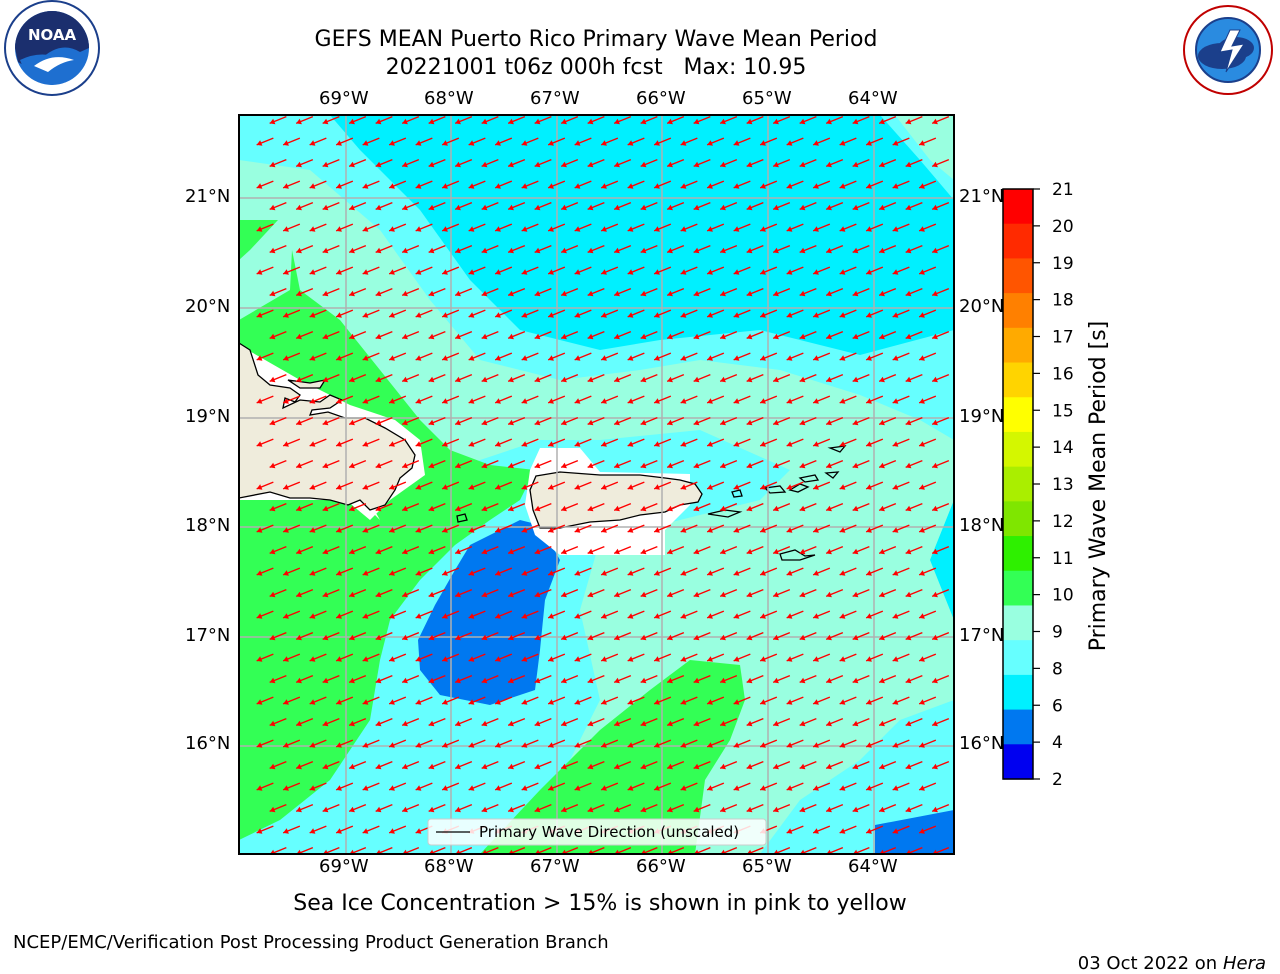 The image size is (1280, 974). Describe the element at coordinates (873, 866) in the screenshot. I see `lon-tick-bottom: 64°W` at that location.